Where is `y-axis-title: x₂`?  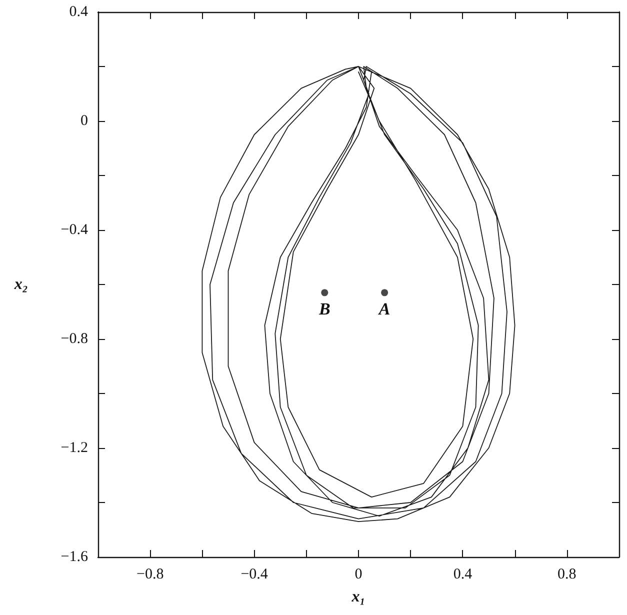 y-axis-title: x₂ is located at coordinates (20, 284).